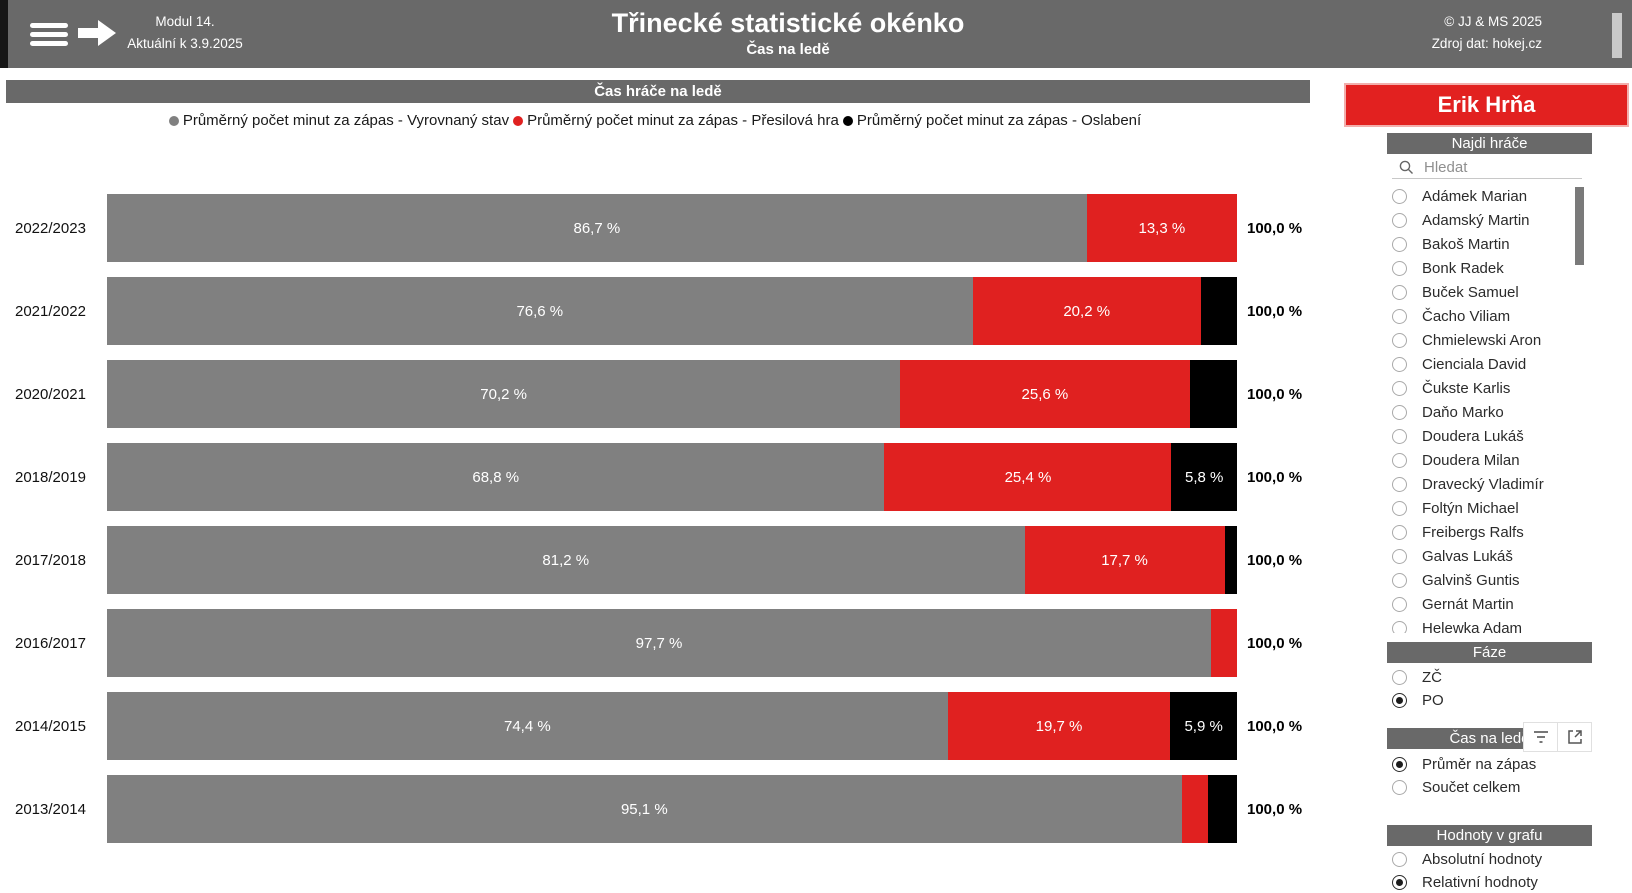 The height and width of the screenshot is (893, 1632). I want to click on list-item: Bonk Radek, so click(1484, 268).